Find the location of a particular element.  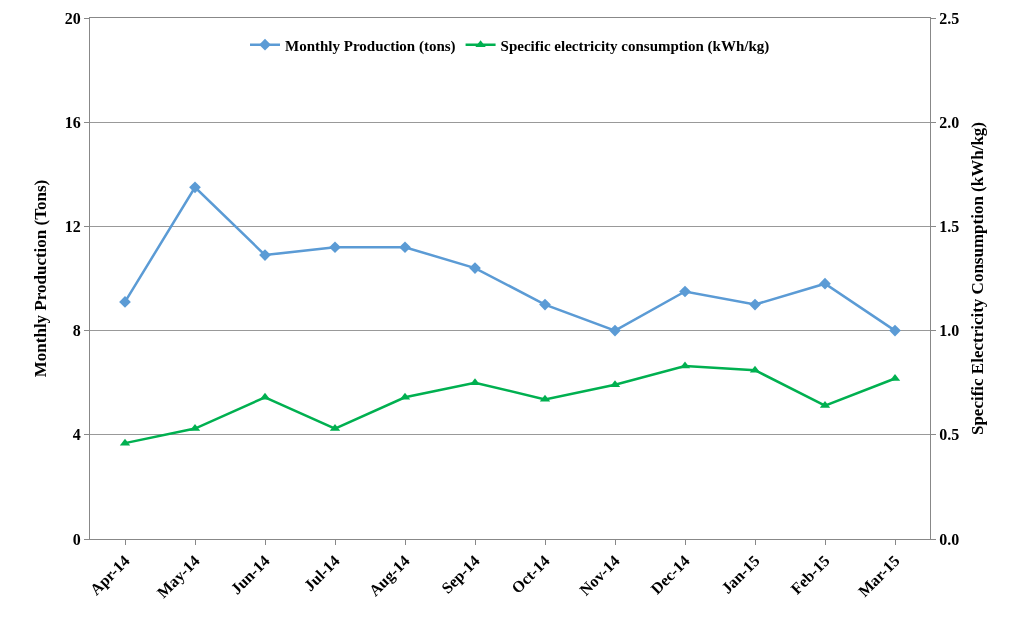

y2-tick-label: 0.5 is located at coordinates (949, 435).